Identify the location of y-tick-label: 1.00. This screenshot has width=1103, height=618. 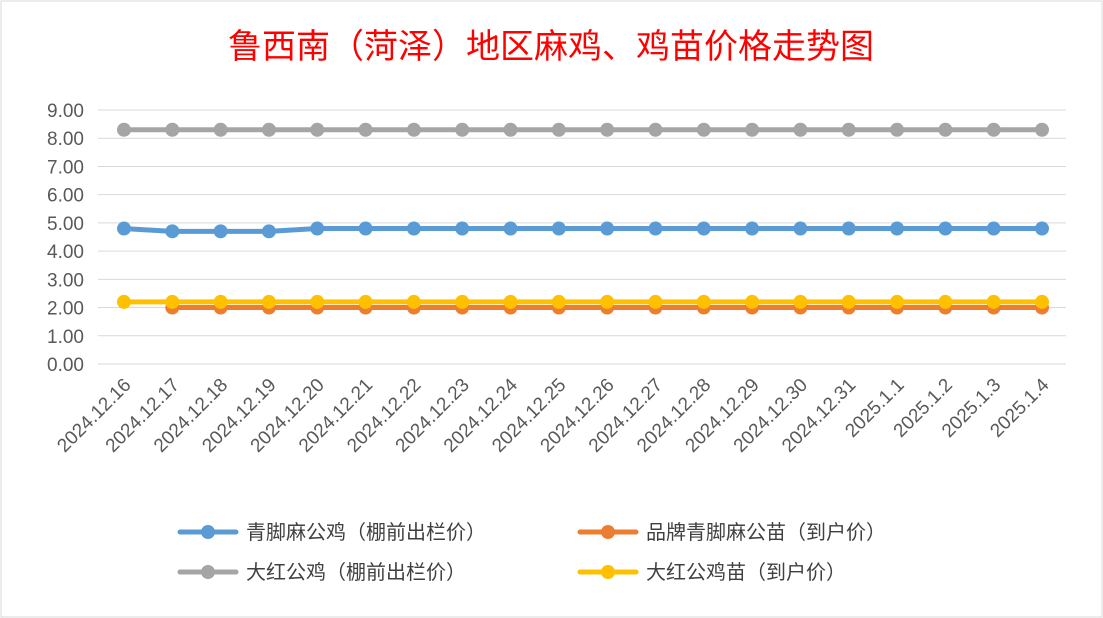
(65, 337).